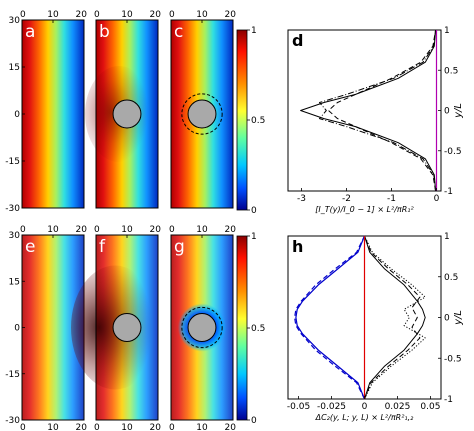 Image resolution: width=474 pixels, height=431 pixels. What do you see at coordinates (30, 247) in the screenshot?
I see `panel-label-e: e` at bounding box center [30, 247].